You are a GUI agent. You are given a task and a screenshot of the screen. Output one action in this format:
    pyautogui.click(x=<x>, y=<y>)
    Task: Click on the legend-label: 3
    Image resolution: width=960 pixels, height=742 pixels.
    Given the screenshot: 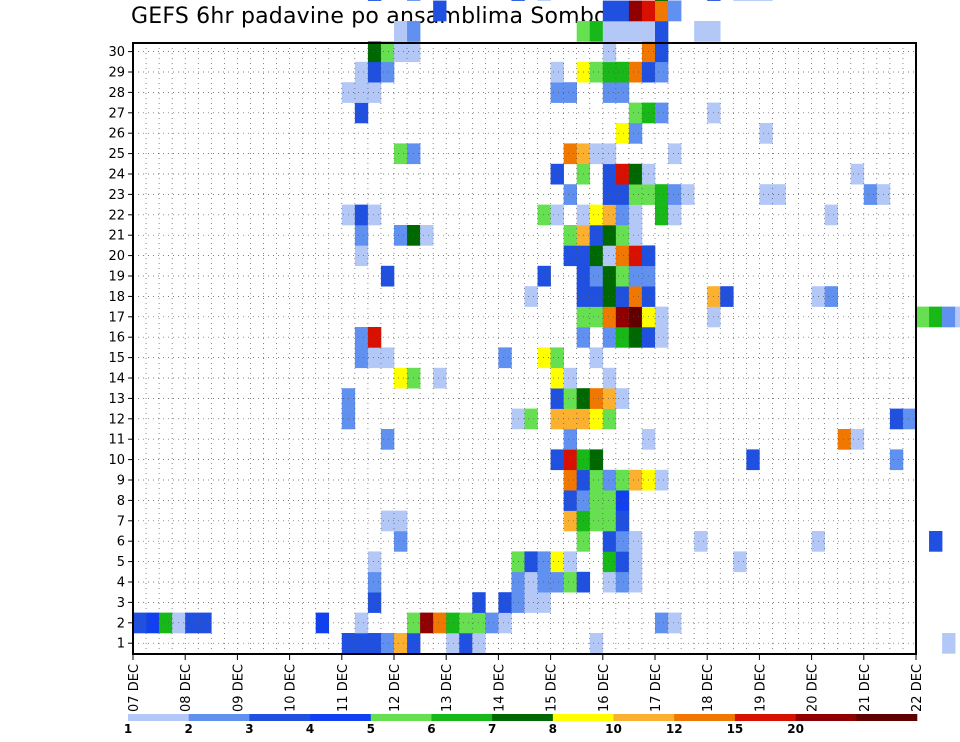 What is the action you would take?
    pyautogui.click(x=249, y=729)
    